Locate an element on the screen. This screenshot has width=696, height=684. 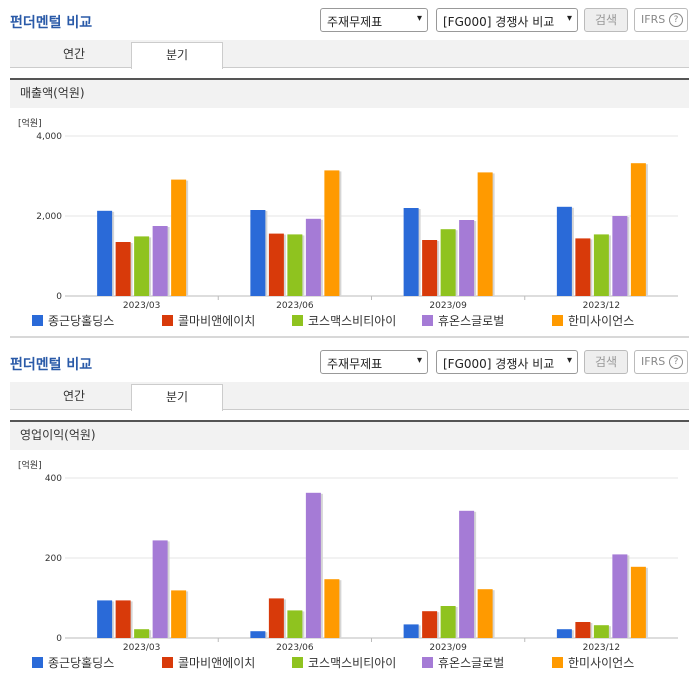
legend-label: 한미사이언스 is located at coordinates (601, 321).